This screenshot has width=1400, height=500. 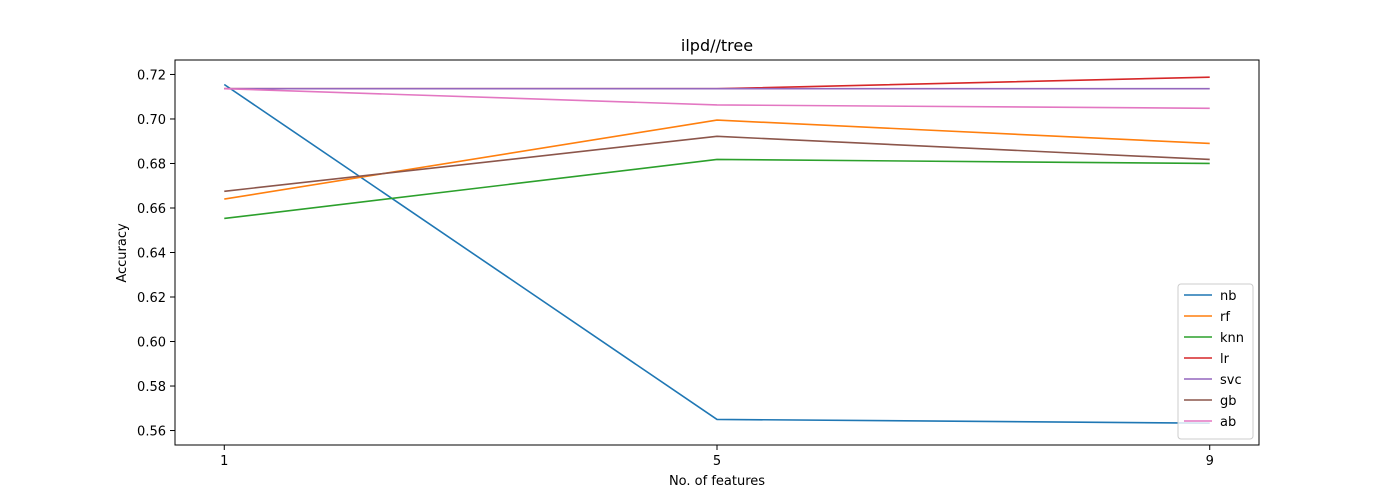 What do you see at coordinates (717, 45) in the screenshot?
I see `chart-title: ilpd//tree` at bounding box center [717, 45].